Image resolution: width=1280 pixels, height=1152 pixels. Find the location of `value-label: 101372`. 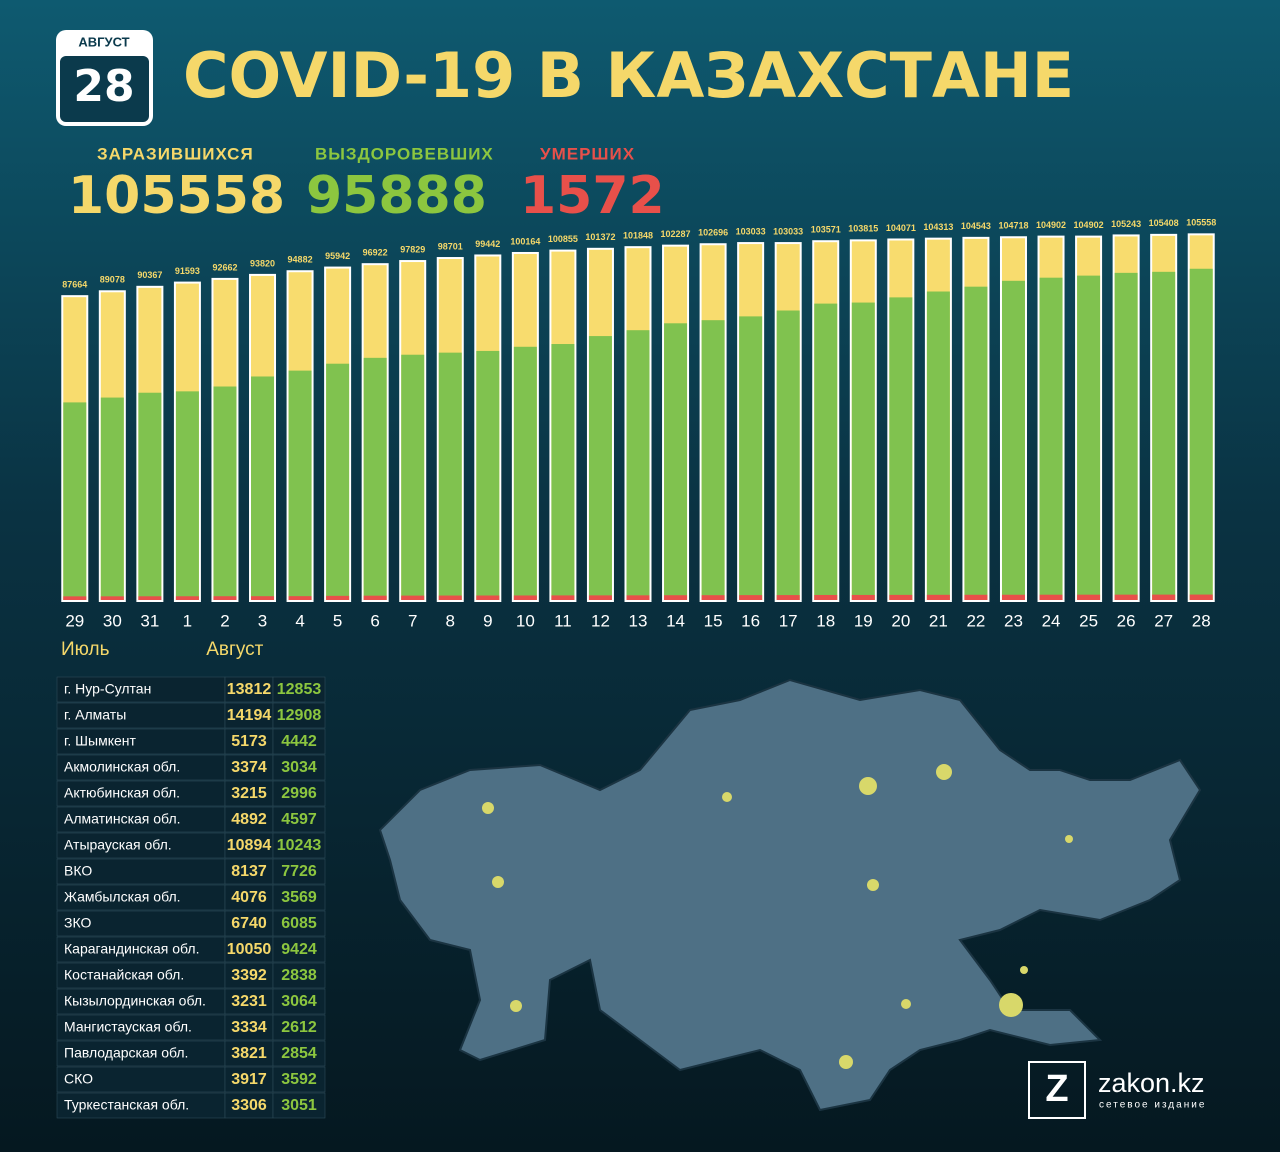

value-label: 101372 is located at coordinates (600, 237).